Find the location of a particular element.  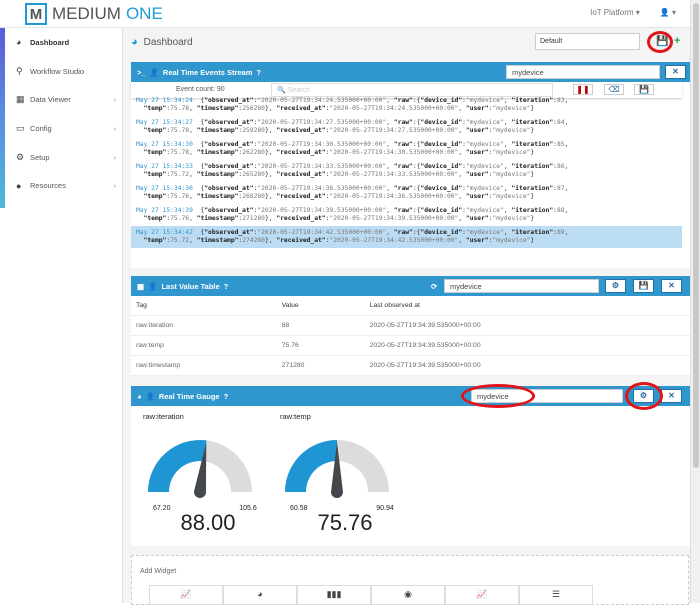

iteration: 87 is located at coordinates (560, 188).